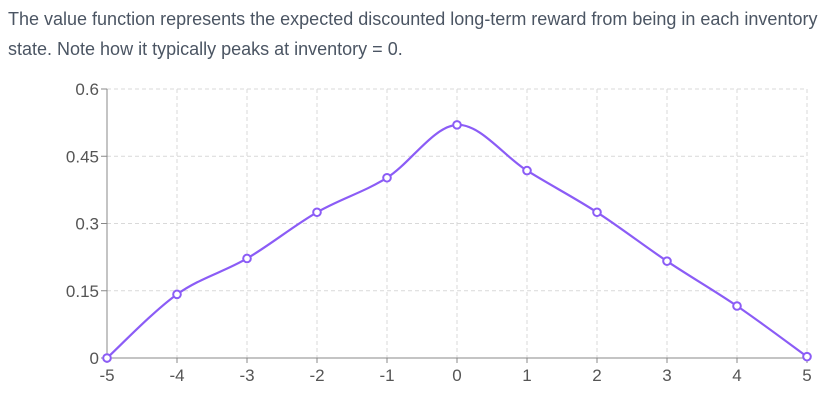 This screenshot has width=831, height=402. I want to click on x-tick-label: -5, so click(106, 375).